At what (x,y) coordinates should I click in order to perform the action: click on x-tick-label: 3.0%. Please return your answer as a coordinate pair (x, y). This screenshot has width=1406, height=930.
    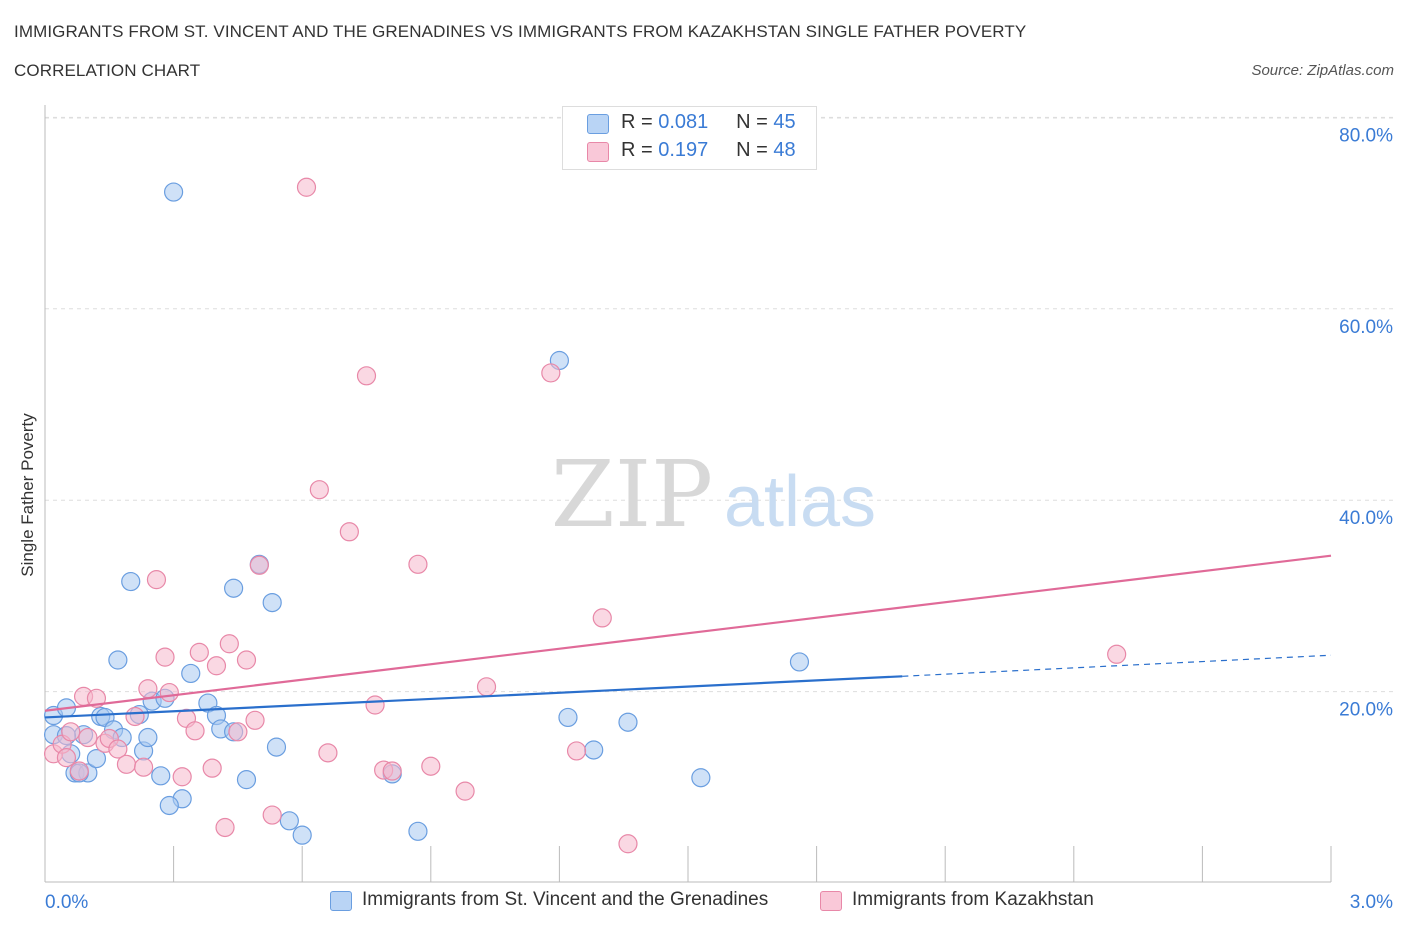
    Looking at the image, I should click on (1371, 902).